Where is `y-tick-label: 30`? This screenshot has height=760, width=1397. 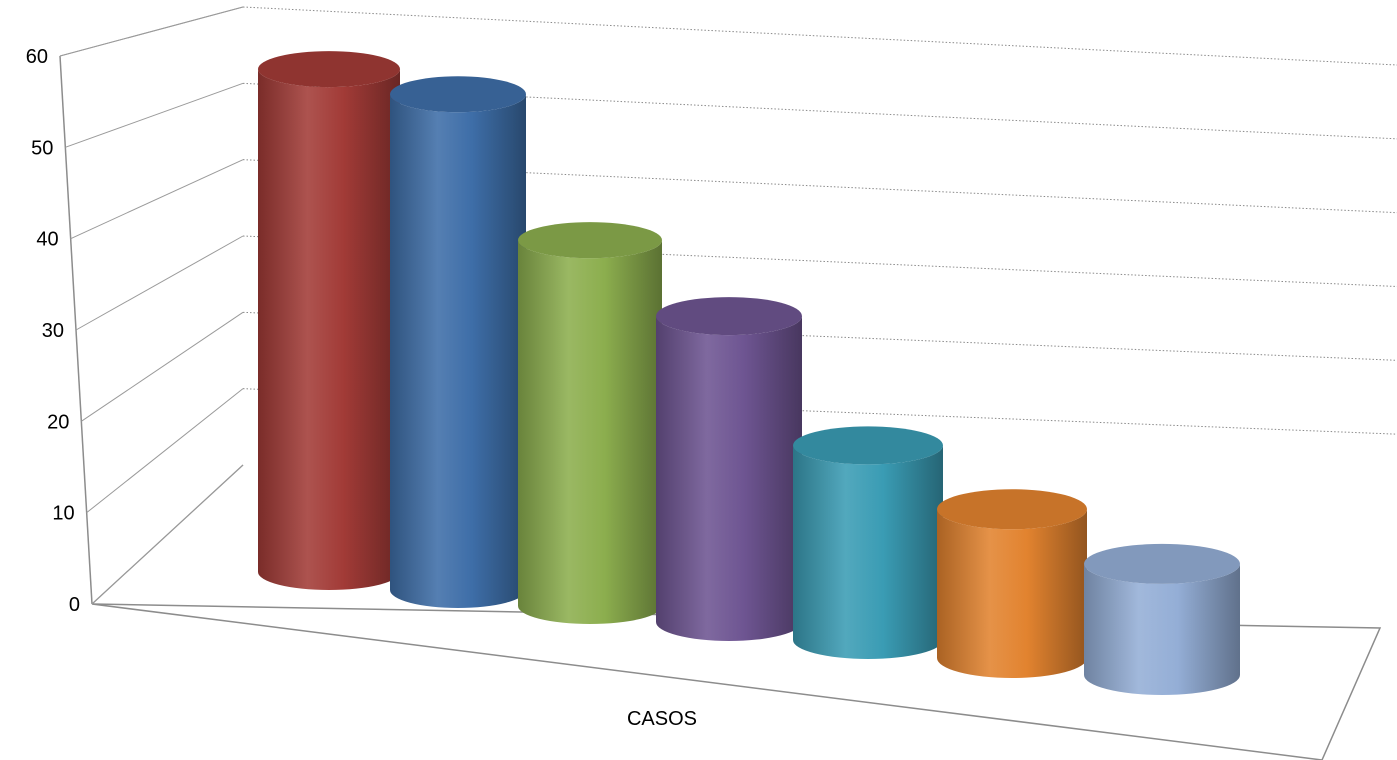
y-tick-label: 30 is located at coordinates (53, 331).